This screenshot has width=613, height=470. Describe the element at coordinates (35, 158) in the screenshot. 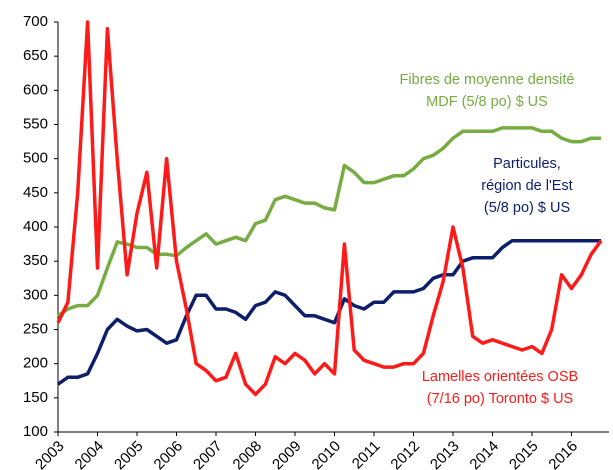

I see `y-tick-label: 500` at that location.